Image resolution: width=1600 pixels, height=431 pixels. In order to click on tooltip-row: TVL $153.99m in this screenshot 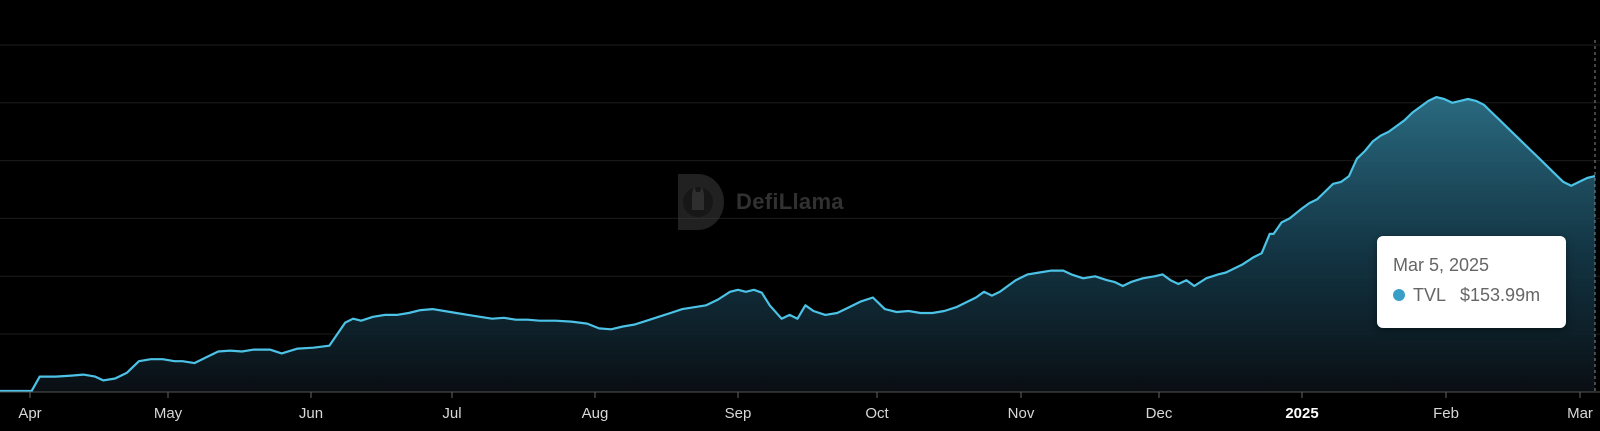, I will do `click(1471, 295)`.